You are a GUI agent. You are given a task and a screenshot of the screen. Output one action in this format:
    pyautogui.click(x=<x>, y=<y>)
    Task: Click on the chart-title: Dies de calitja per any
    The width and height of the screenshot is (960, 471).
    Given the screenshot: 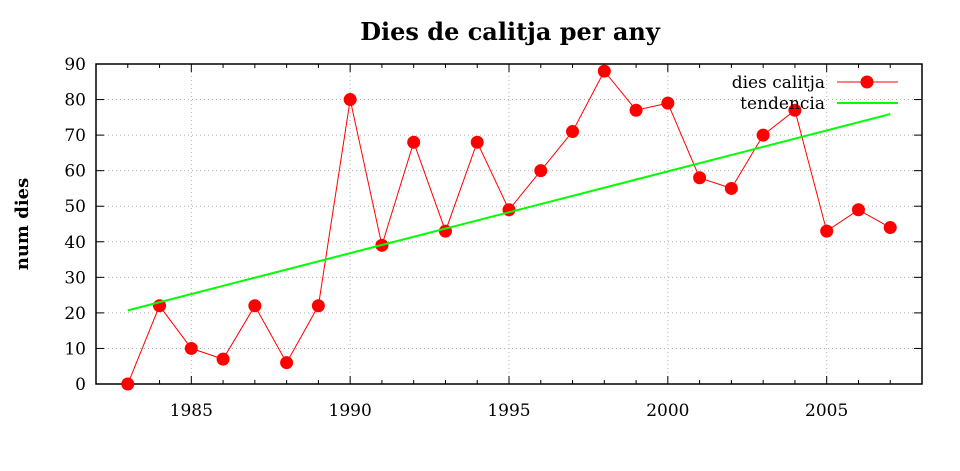 What is the action you would take?
    pyautogui.click(x=510, y=31)
    